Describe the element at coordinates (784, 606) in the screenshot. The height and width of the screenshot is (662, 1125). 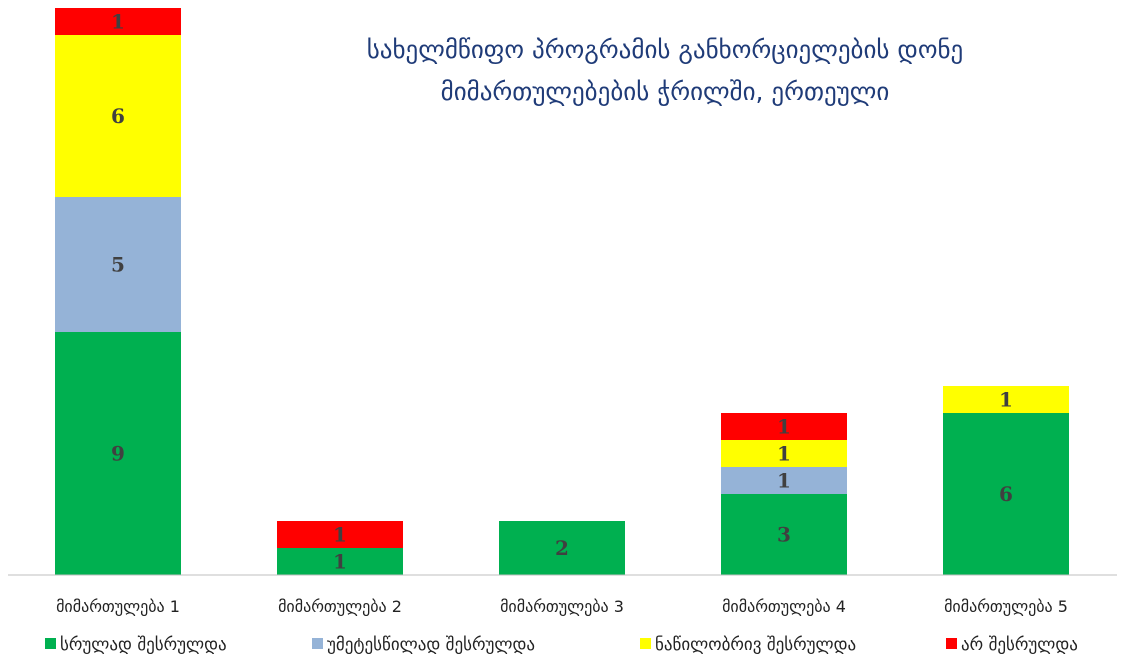
I see `category-label: მიმართულება 4` at that location.